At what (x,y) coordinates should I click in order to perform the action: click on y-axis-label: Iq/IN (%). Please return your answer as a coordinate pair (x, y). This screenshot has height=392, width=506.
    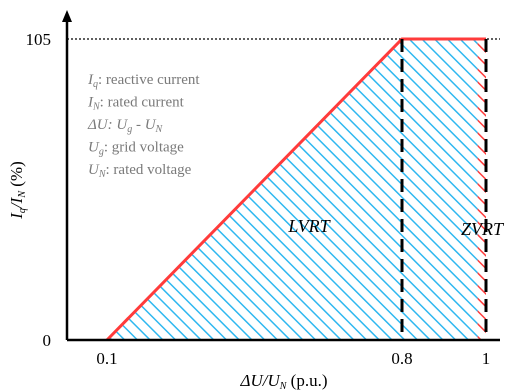
    Looking at the image, I should click on (17, 190).